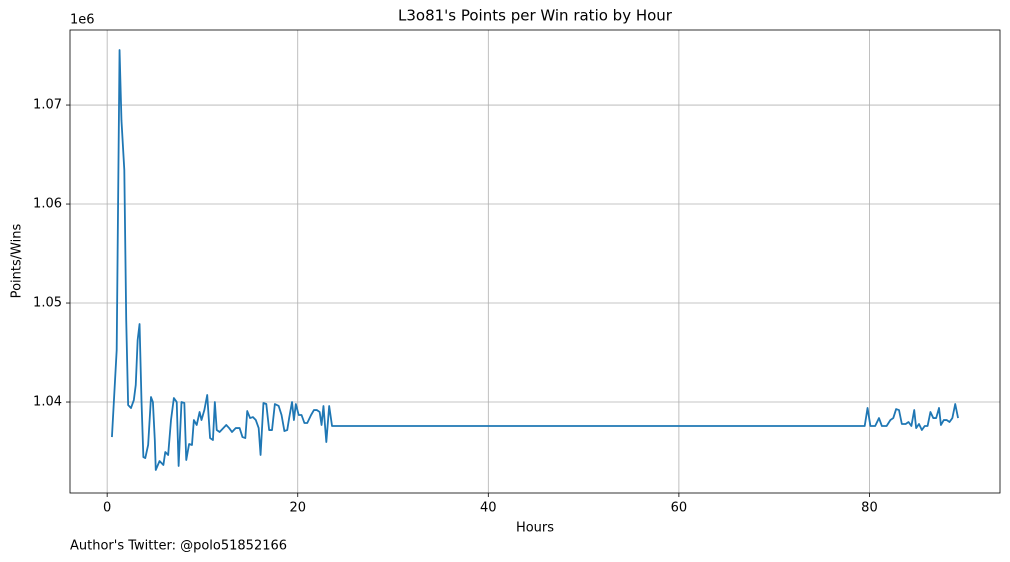  What do you see at coordinates (82, 20) in the screenshot?
I see `y-offset-label: 1e6` at bounding box center [82, 20].